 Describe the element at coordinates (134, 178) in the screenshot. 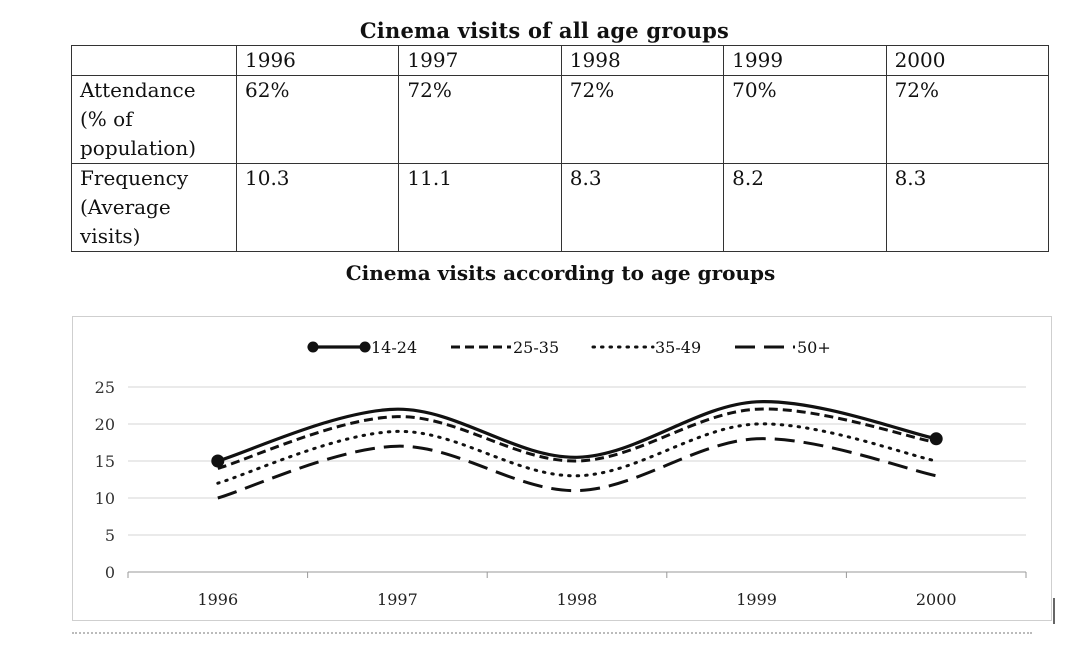

I see `row-label-line: Frequency` at that location.